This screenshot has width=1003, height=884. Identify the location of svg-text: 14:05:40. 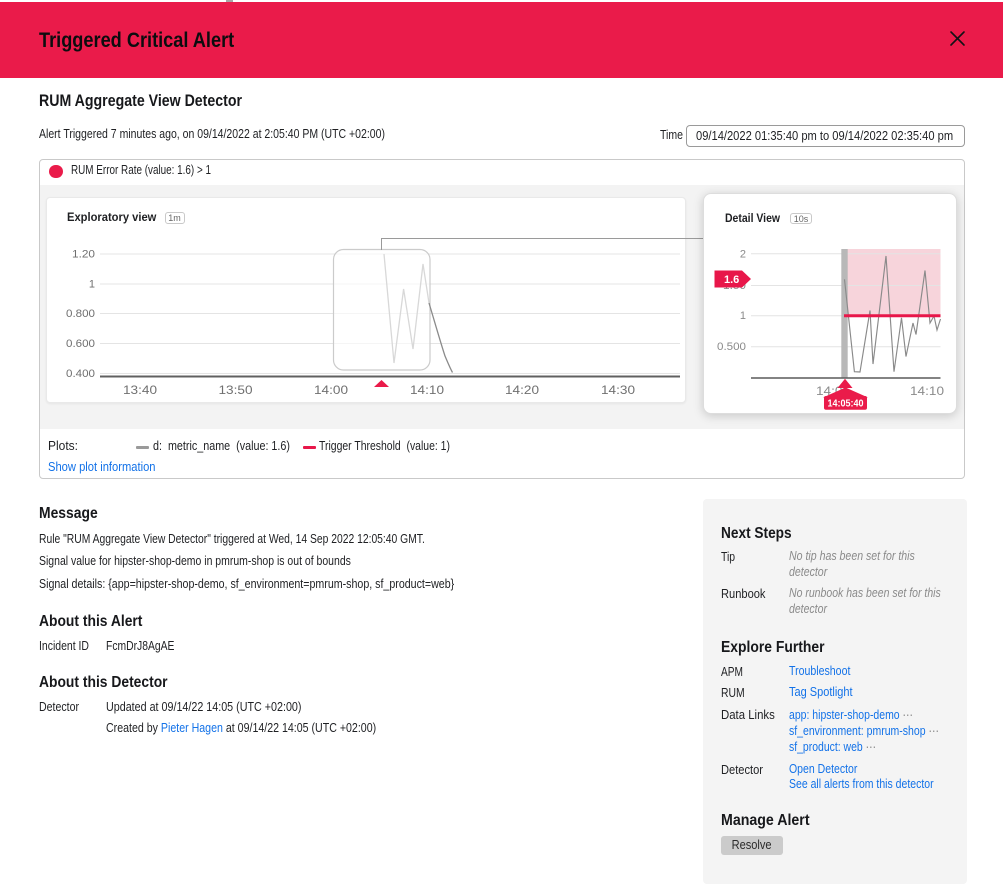
(846, 403).